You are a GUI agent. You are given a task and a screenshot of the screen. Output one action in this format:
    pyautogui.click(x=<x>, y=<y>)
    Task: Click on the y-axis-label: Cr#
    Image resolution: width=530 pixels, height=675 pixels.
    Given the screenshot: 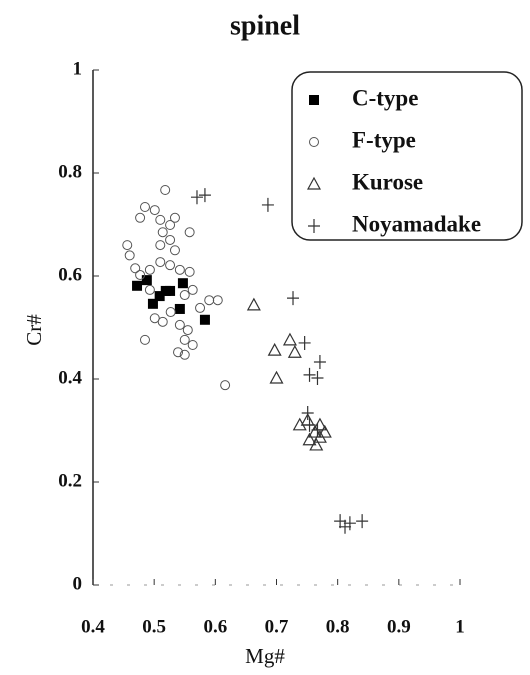 What is the action you would take?
    pyautogui.click(x=34, y=330)
    